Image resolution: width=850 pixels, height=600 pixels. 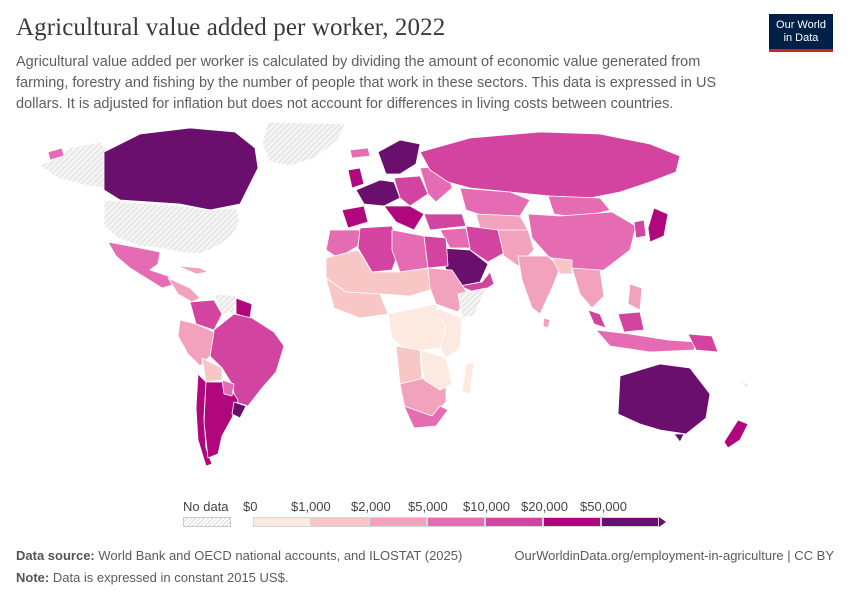 What do you see at coordinates (181, 169) in the screenshot?
I see `region-canada` at bounding box center [181, 169].